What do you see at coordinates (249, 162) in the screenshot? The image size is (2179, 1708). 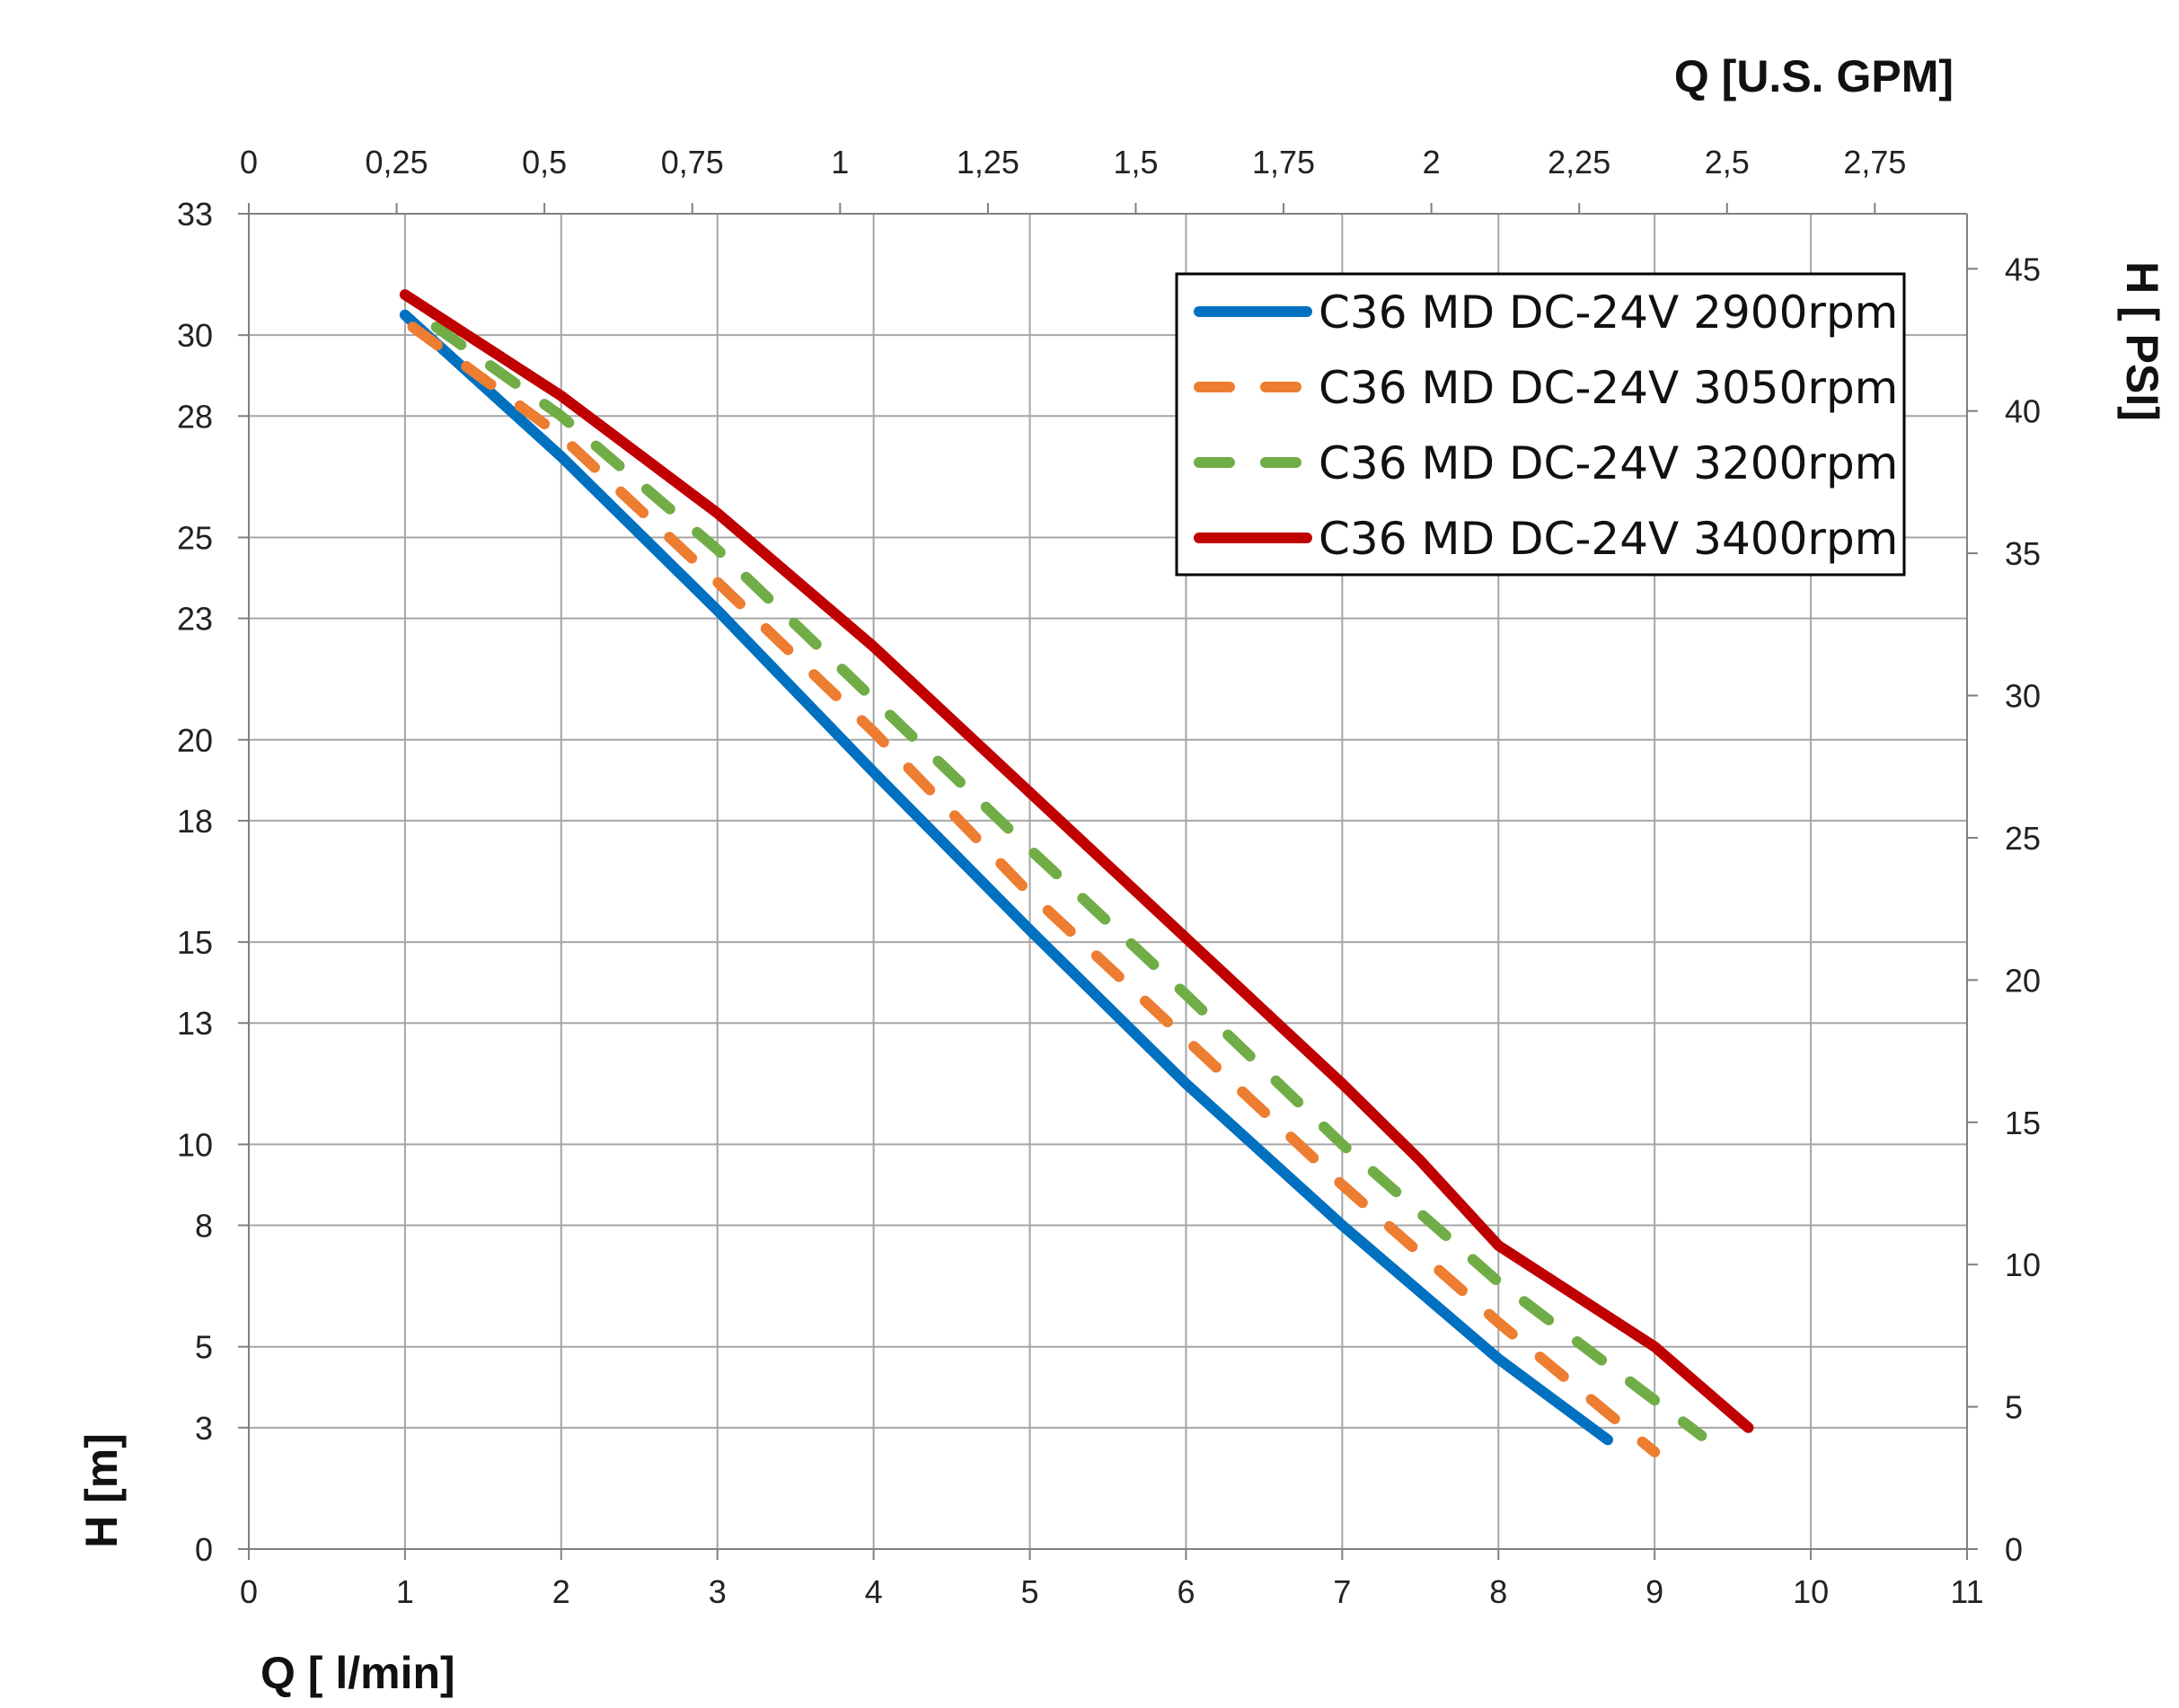 I see `x2-tick-label: 0` at bounding box center [249, 162].